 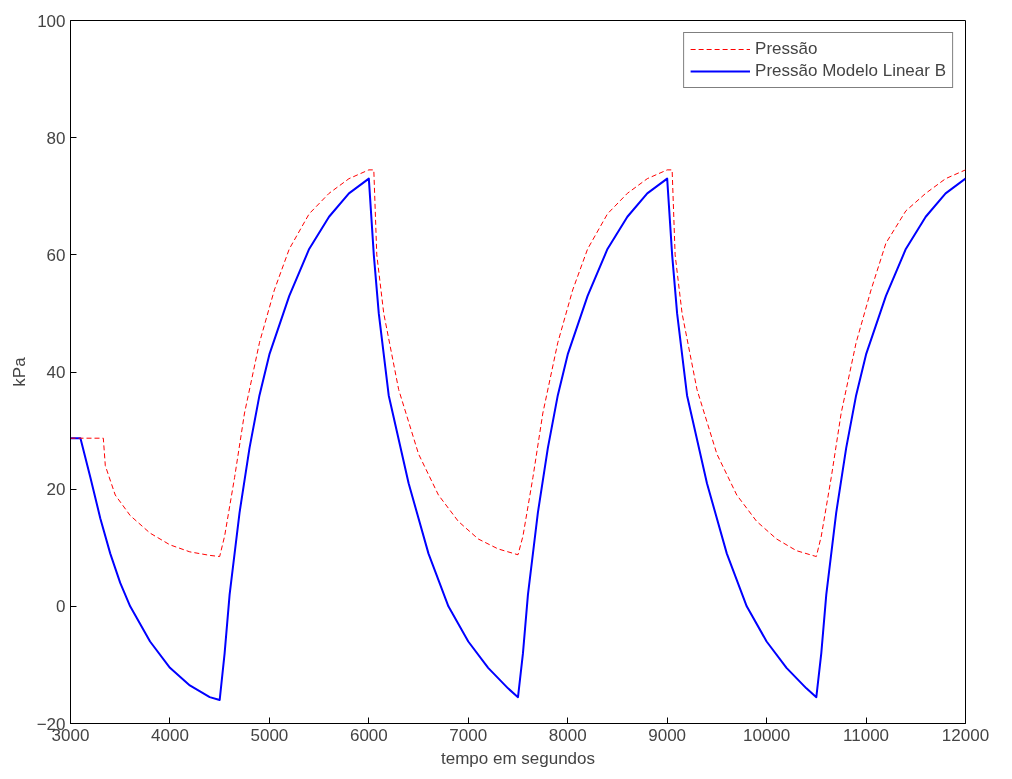 I want to click on legend-label: Pressão, so click(x=786, y=49).